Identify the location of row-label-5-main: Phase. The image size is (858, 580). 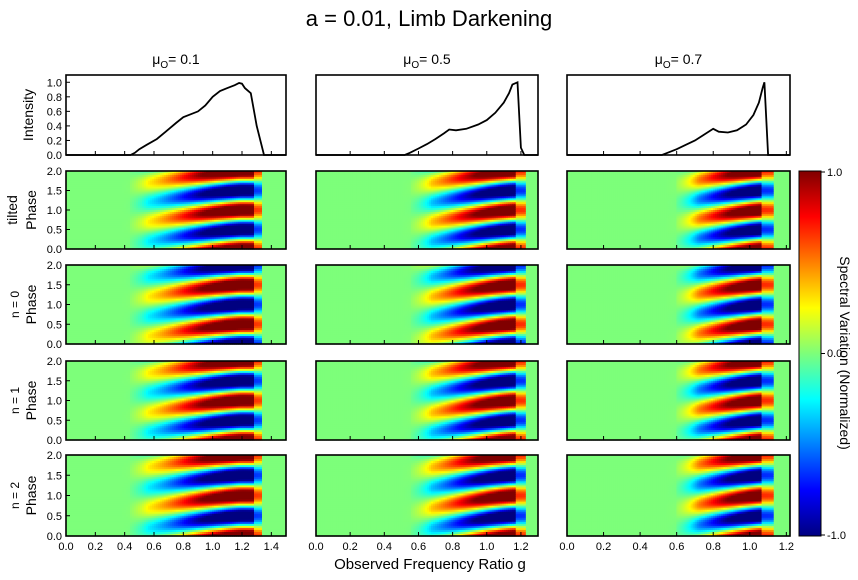
(31, 495).